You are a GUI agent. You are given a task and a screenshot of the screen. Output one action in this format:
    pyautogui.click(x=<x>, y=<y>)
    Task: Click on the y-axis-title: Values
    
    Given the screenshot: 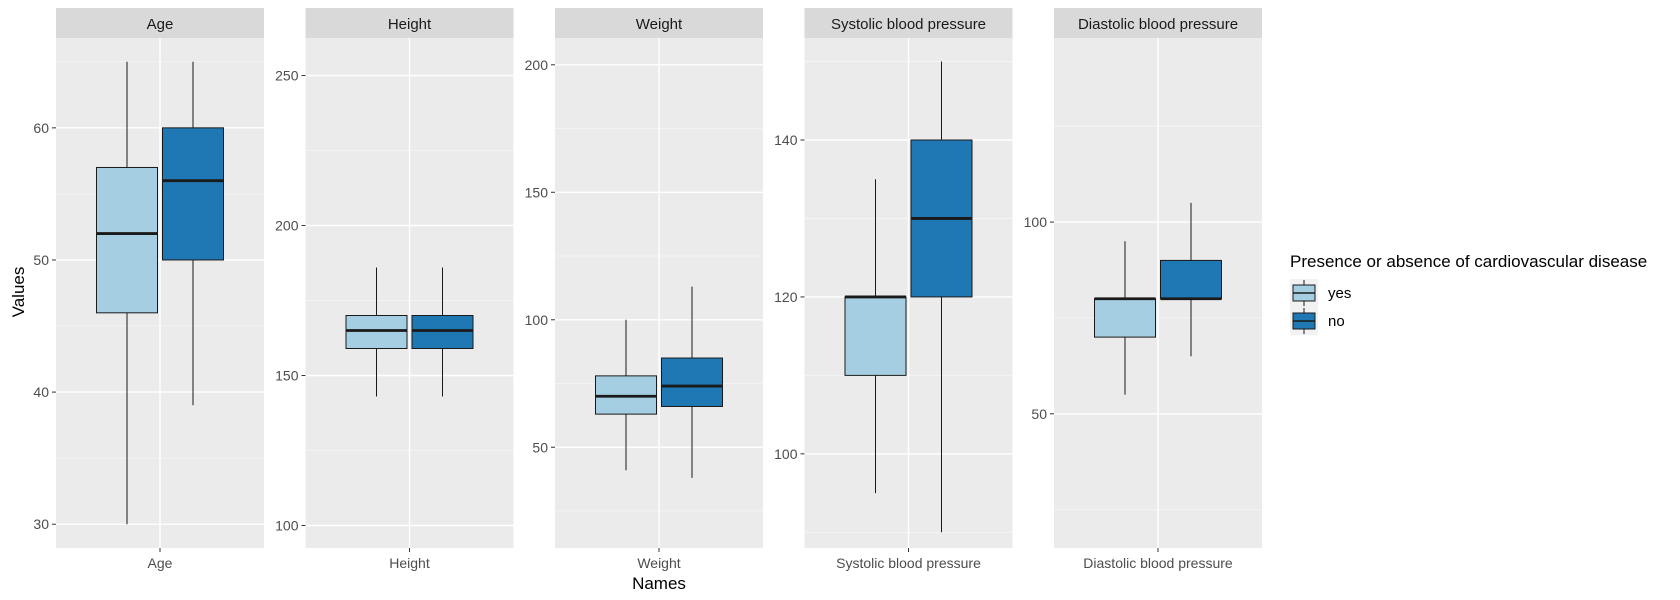 What is the action you would take?
    pyautogui.click(x=18, y=292)
    